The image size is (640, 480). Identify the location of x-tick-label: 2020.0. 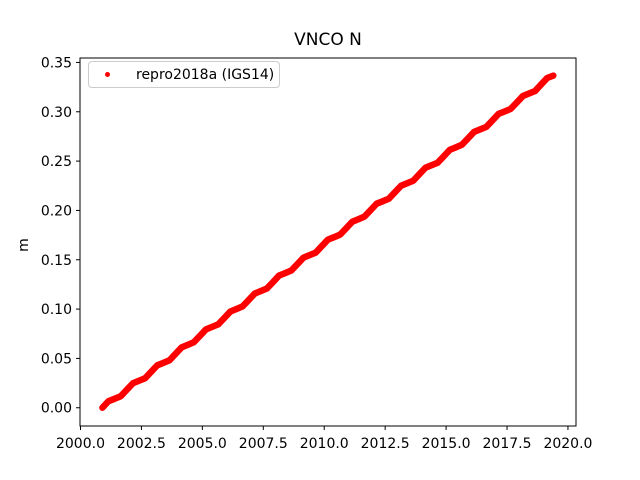
(567, 444).